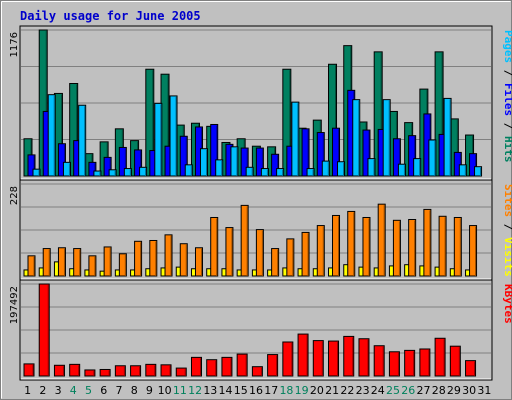  I want to click on panel-bottom-legend-item-0: KBytes, so click(507, 304).